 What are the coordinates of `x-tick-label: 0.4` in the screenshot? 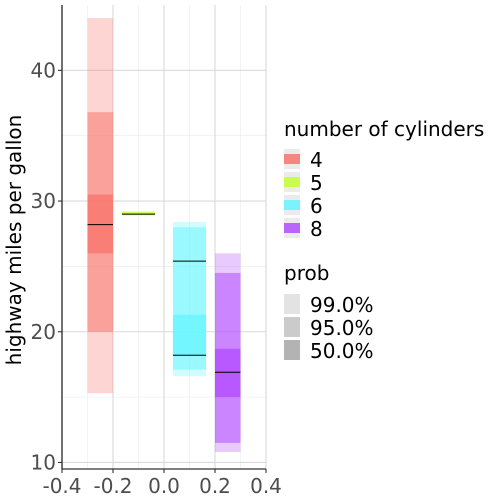 It's located at (266, 486).